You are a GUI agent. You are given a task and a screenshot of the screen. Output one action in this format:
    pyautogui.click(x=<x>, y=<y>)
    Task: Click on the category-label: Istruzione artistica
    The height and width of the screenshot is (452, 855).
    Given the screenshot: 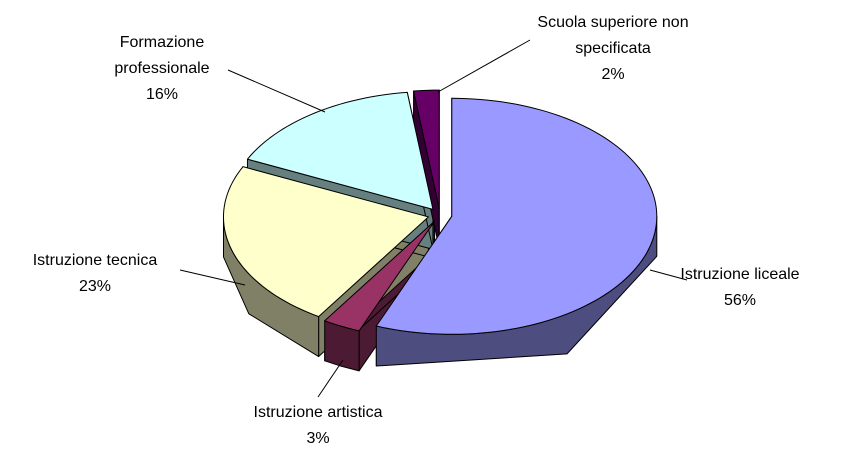 What is the action you would take?
    pyautogui.click(x=318, y=412)
    